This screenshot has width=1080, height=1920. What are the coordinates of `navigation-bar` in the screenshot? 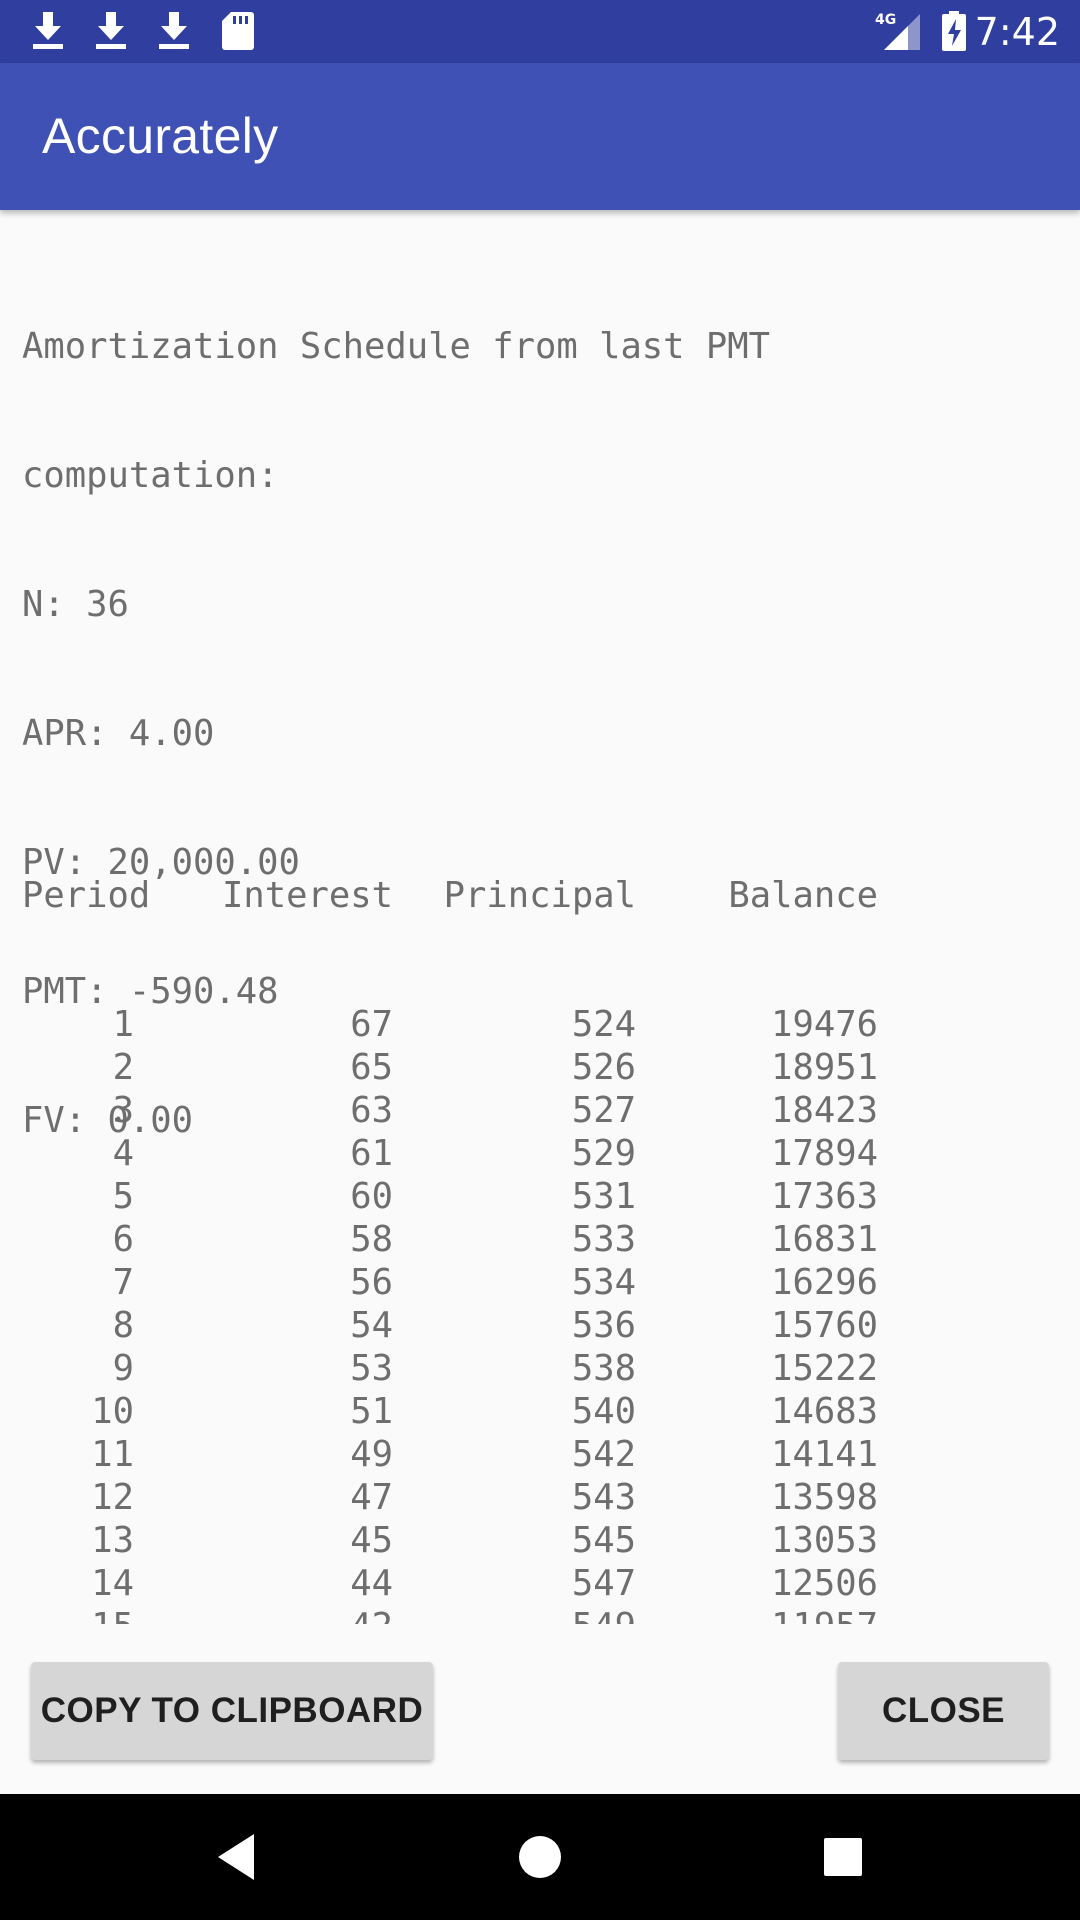 It's located at (540, 1857).